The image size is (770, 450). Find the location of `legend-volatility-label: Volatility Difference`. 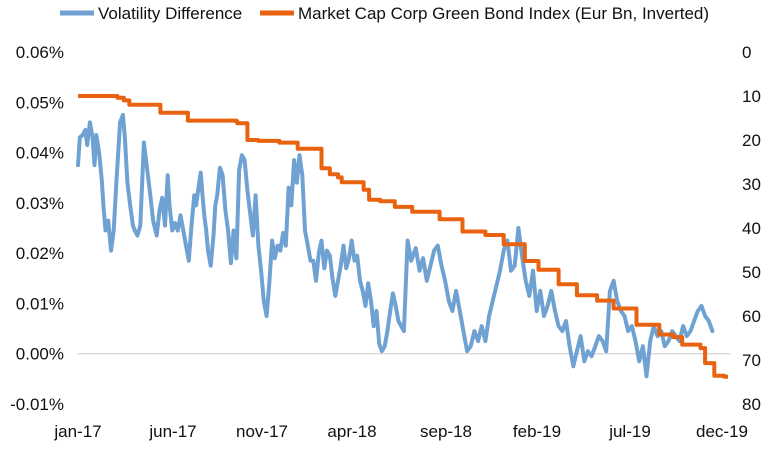

legend-volatility-label: Volatility Difference is located at coordinates (170, 13).